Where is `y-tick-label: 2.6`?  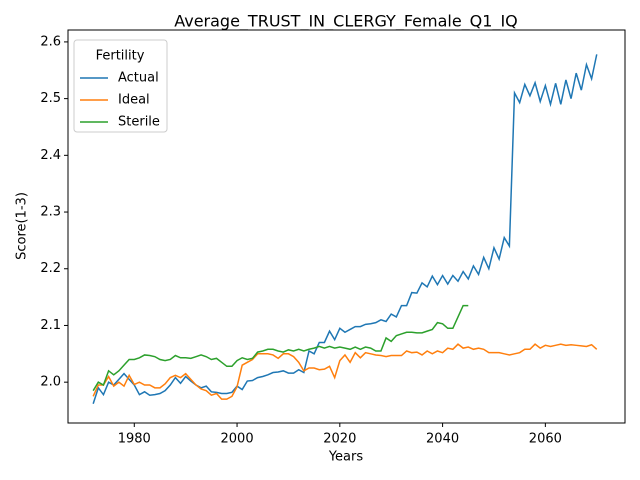 y-tick-label: 2.6 is located at coordinates (50, 41).